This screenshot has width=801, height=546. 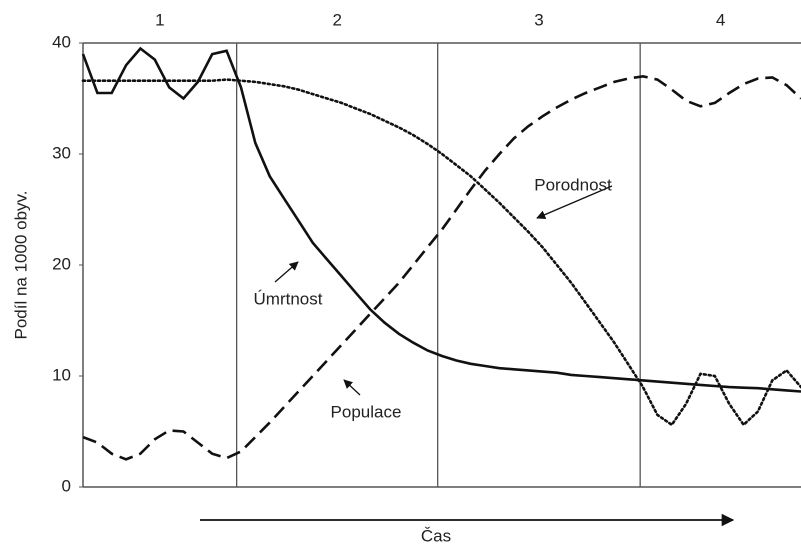 What do you see at coordinates (366, 411) in the screenshot?
I see `series-annotation: Populace` at bounding box center [366, 411].